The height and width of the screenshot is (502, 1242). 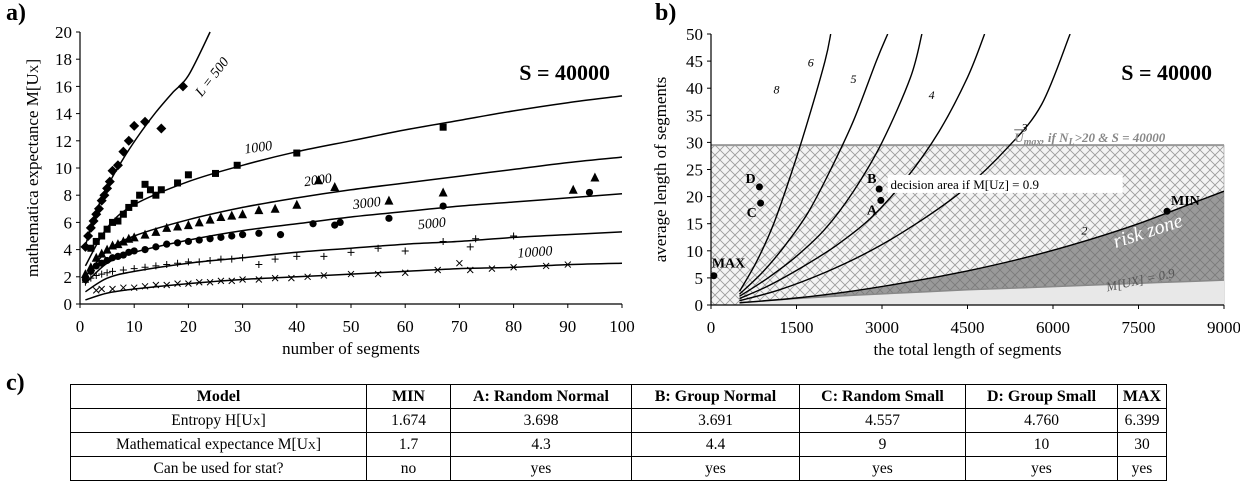 I want to click on point-b, so click(x=879, y=189).